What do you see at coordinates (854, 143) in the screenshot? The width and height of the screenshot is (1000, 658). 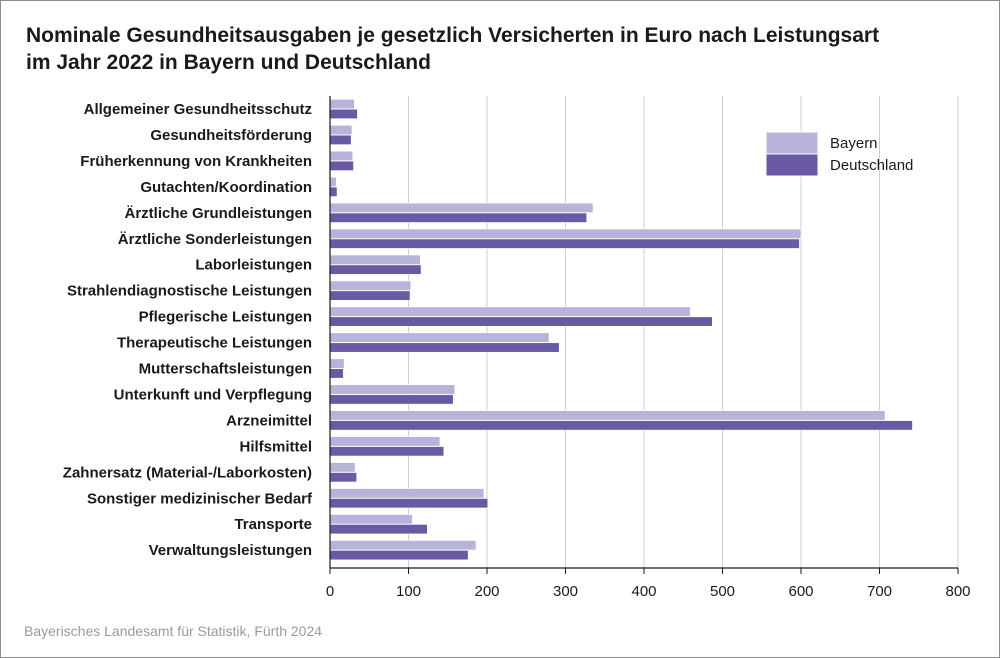 I see `legend-label-bayern: Bayern` at bounding box center [854, 143].